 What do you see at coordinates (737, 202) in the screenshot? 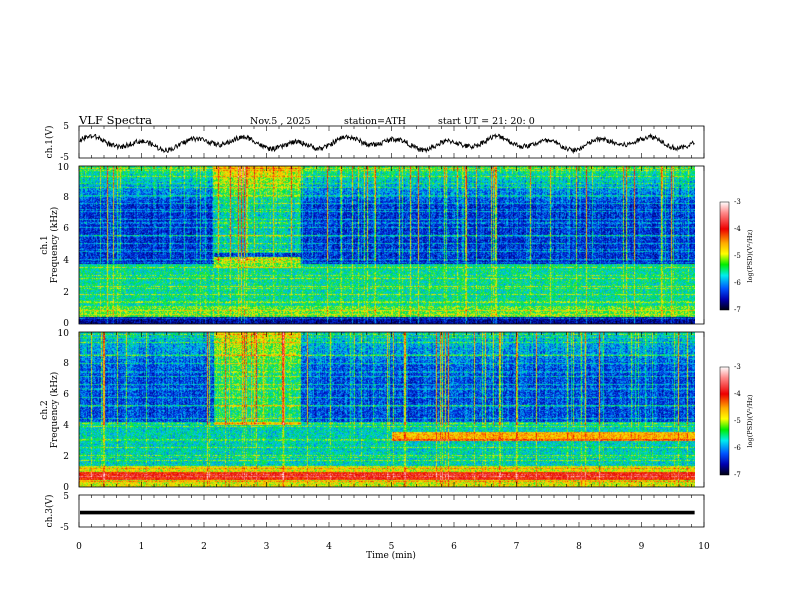
I see `ch1-cb-tick-m3: -3` at bounding box center [737, 202].